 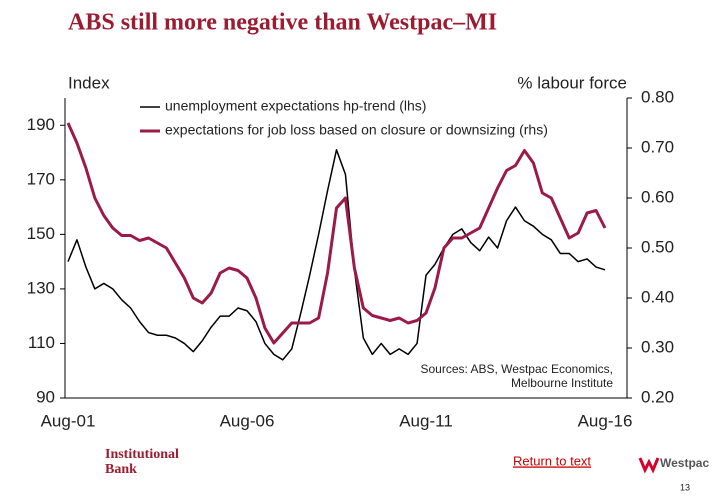 What do you see at coordinates (41, 287) in the screenshot?
I see `y-tick-label: 130` at bounding box center [41, 287].